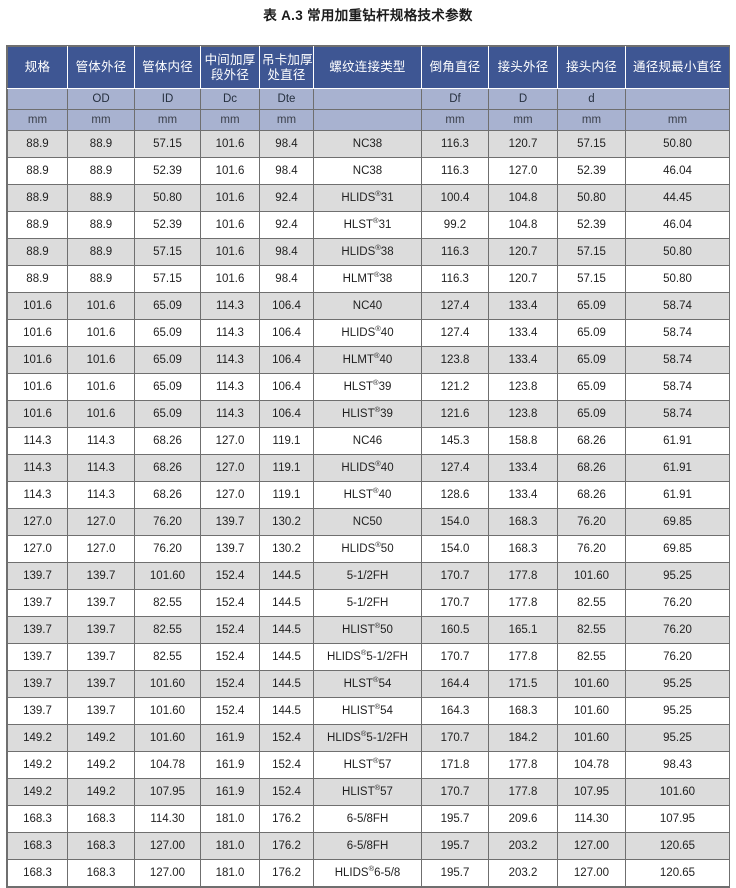 The height and width of the screenshot is (888, 736). What do you see at coordinates (286, 171) in the screenshot?
I see `cell-c4: 98.4` at bounding box center [286, 171].